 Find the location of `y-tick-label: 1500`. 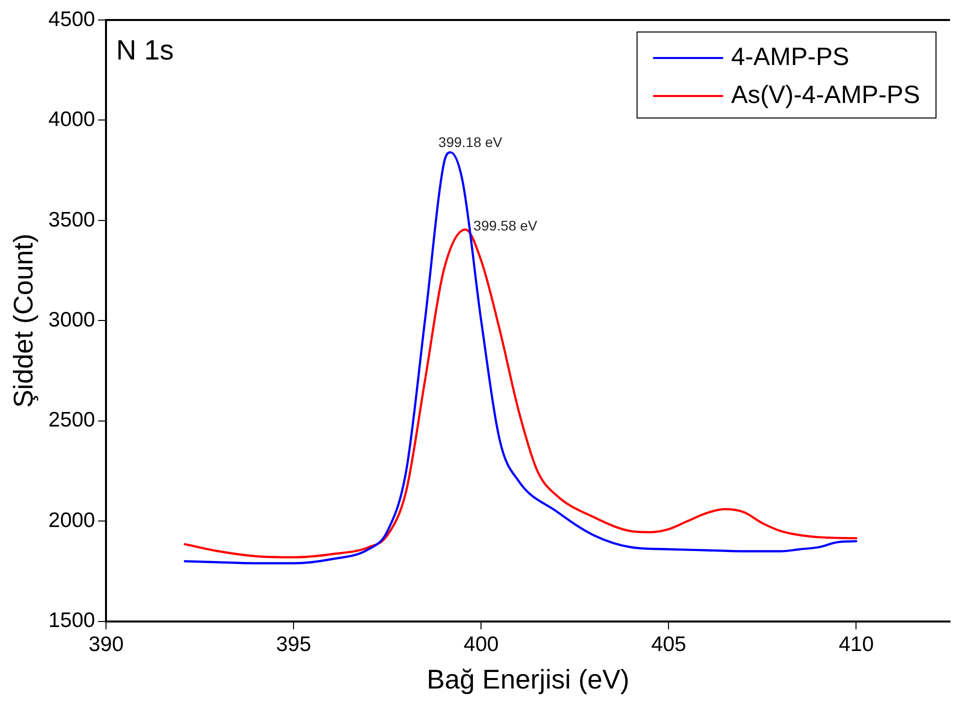

y-tick-label: 1500 is located at coordinates (72, 620).